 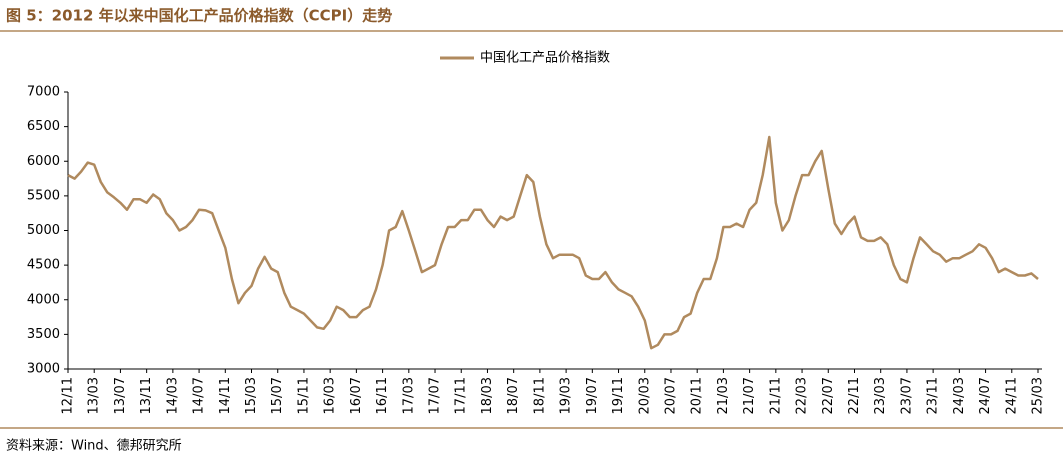 I want to click on x-tick-label: 20/11, so click(x=697, y=395).